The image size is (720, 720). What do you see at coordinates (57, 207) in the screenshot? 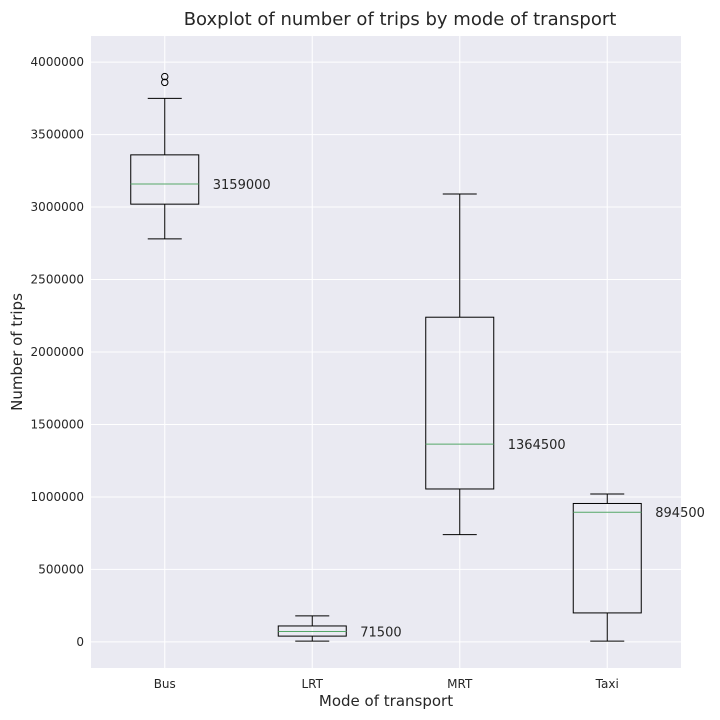
I see `y-tick-label: 3000000` at bounding box center [57, 207].